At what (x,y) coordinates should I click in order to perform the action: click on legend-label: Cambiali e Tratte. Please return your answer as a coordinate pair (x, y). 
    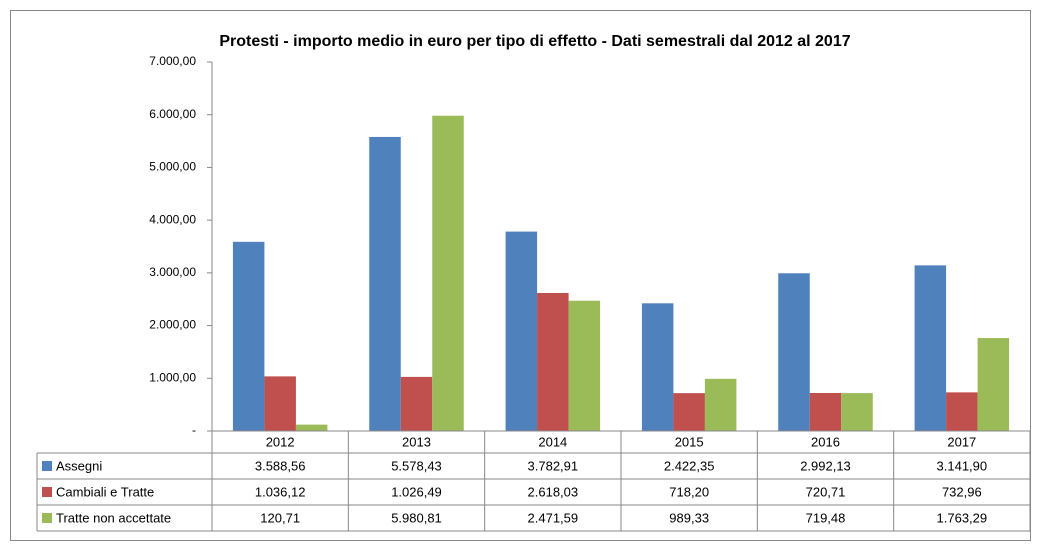
    Looking at the image, I should click on (105, 491).